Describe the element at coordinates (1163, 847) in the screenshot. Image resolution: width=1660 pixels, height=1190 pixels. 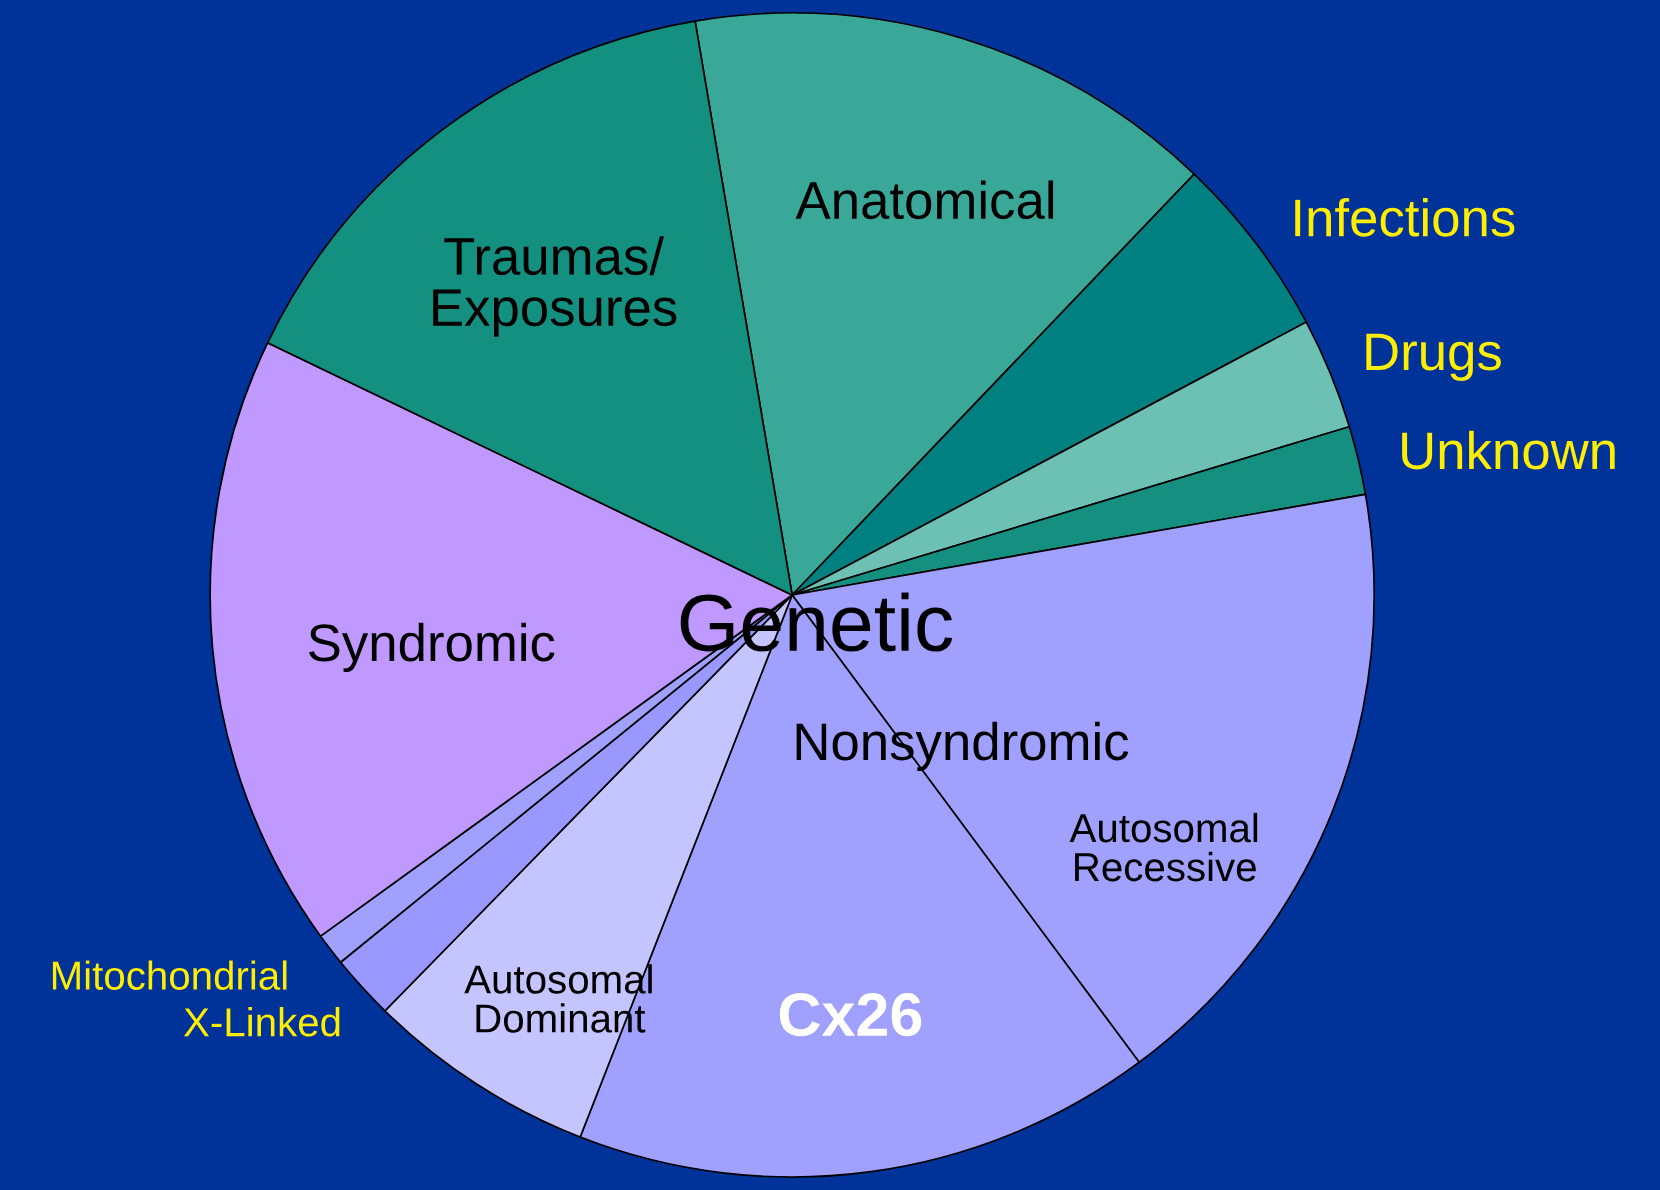
I see `slice-label: Autosomal Recessive` at that location.